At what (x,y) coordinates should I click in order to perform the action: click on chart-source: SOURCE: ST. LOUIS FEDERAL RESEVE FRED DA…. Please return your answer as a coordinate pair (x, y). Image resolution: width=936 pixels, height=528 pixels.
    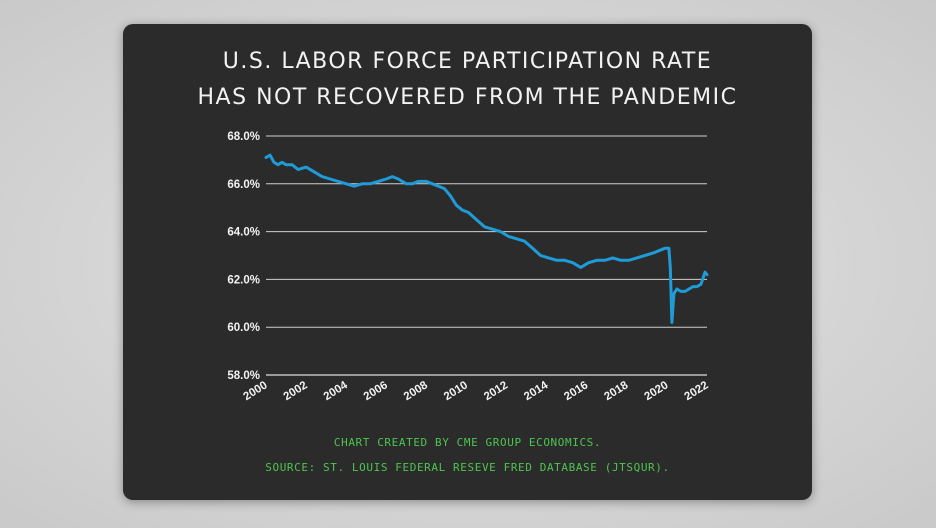
    Looking at the image, I should click on (467, 467).